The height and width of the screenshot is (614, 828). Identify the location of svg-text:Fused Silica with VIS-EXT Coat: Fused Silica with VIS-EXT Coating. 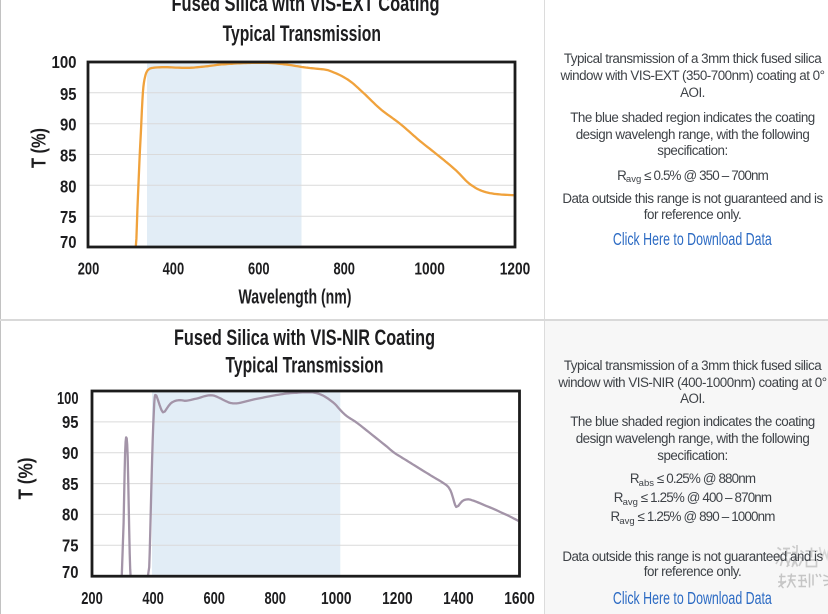
(306, 8).